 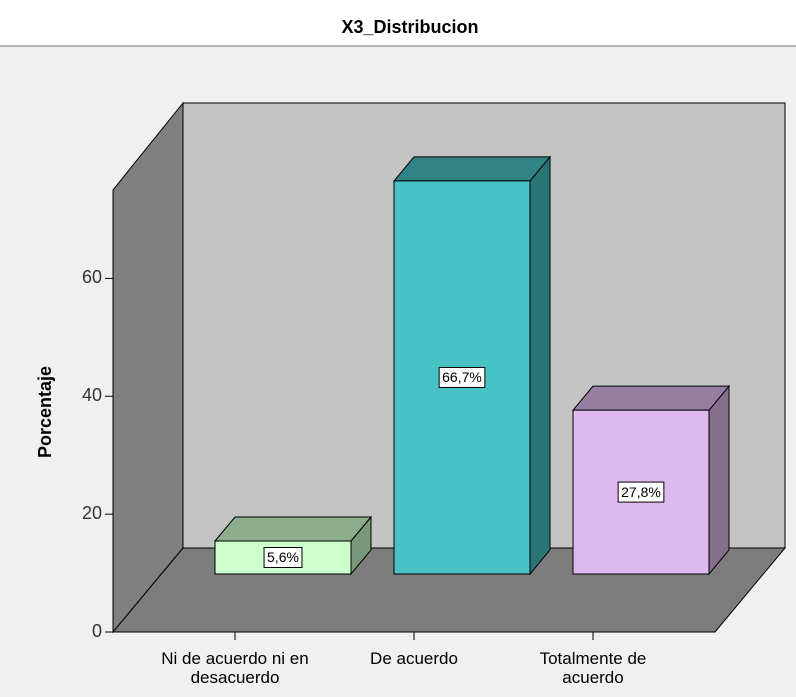 What do you see at coordinates (409, 27) in the screenshot?
I see `chart-title: X3_Distribucion` at bounding box center [409, 27].